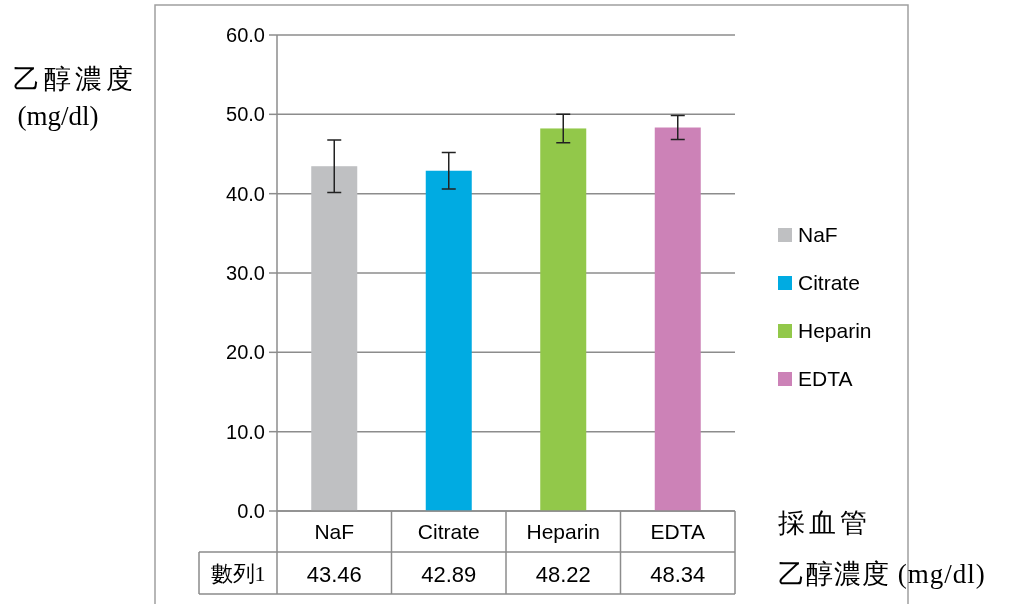 This screenshot has height=604, width=1019. What do you see at coordinates (825, 378) in the screenshot?
I see `legend-label: EDTA` at bounding box center [825, 378].